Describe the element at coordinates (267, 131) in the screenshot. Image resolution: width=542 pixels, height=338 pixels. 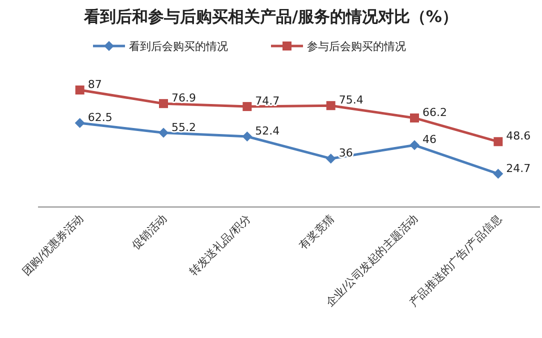
I see `data-label: 52.4` at that location.